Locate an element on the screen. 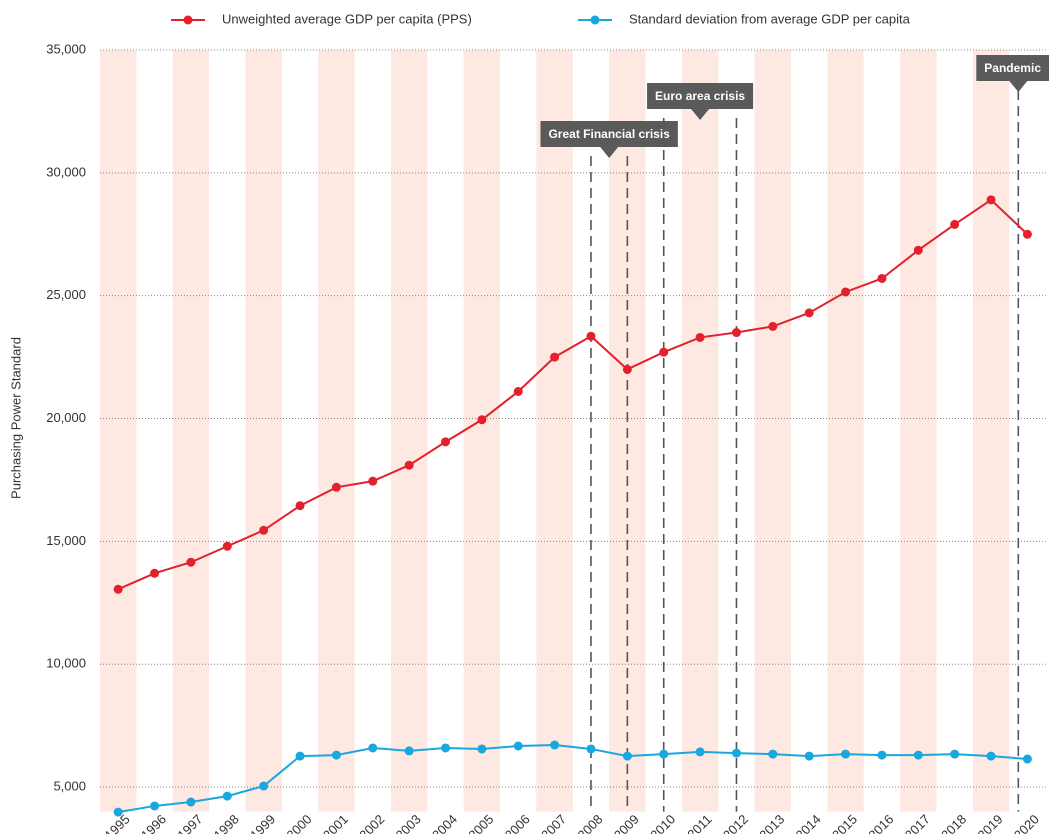 Image resolution: width=1049 pixels, height=834 pixels. annotation-label: Great Financial crisis is located at coordinates (609, 134).